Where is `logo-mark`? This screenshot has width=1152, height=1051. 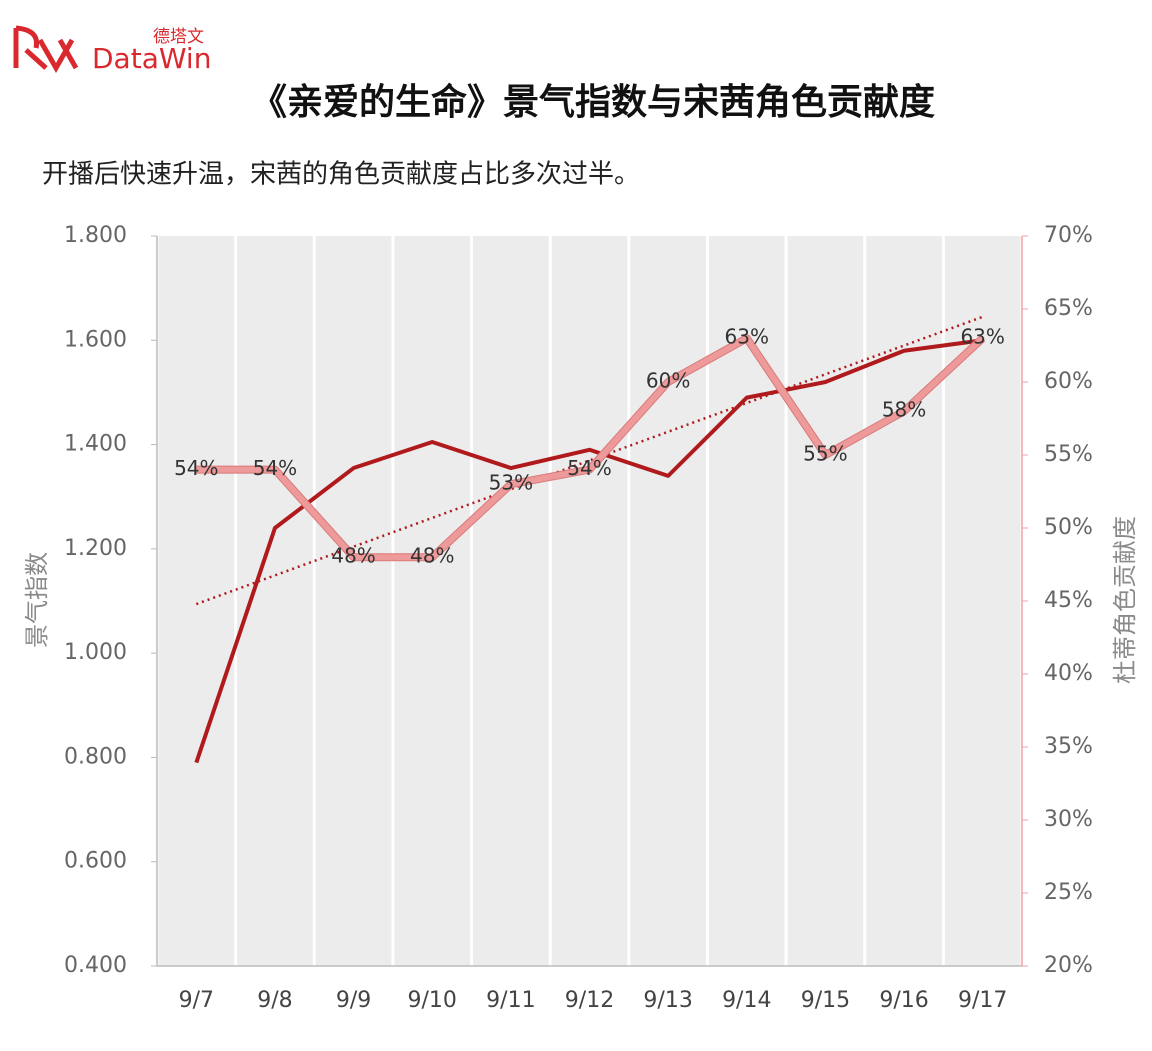 logo-mark is located at coordinates (46, 49).